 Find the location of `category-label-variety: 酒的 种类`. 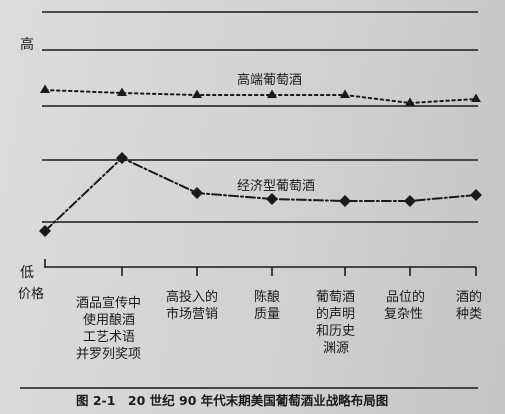

category-label-variety: 酒的 种类 is located at coordinates (471, 305).